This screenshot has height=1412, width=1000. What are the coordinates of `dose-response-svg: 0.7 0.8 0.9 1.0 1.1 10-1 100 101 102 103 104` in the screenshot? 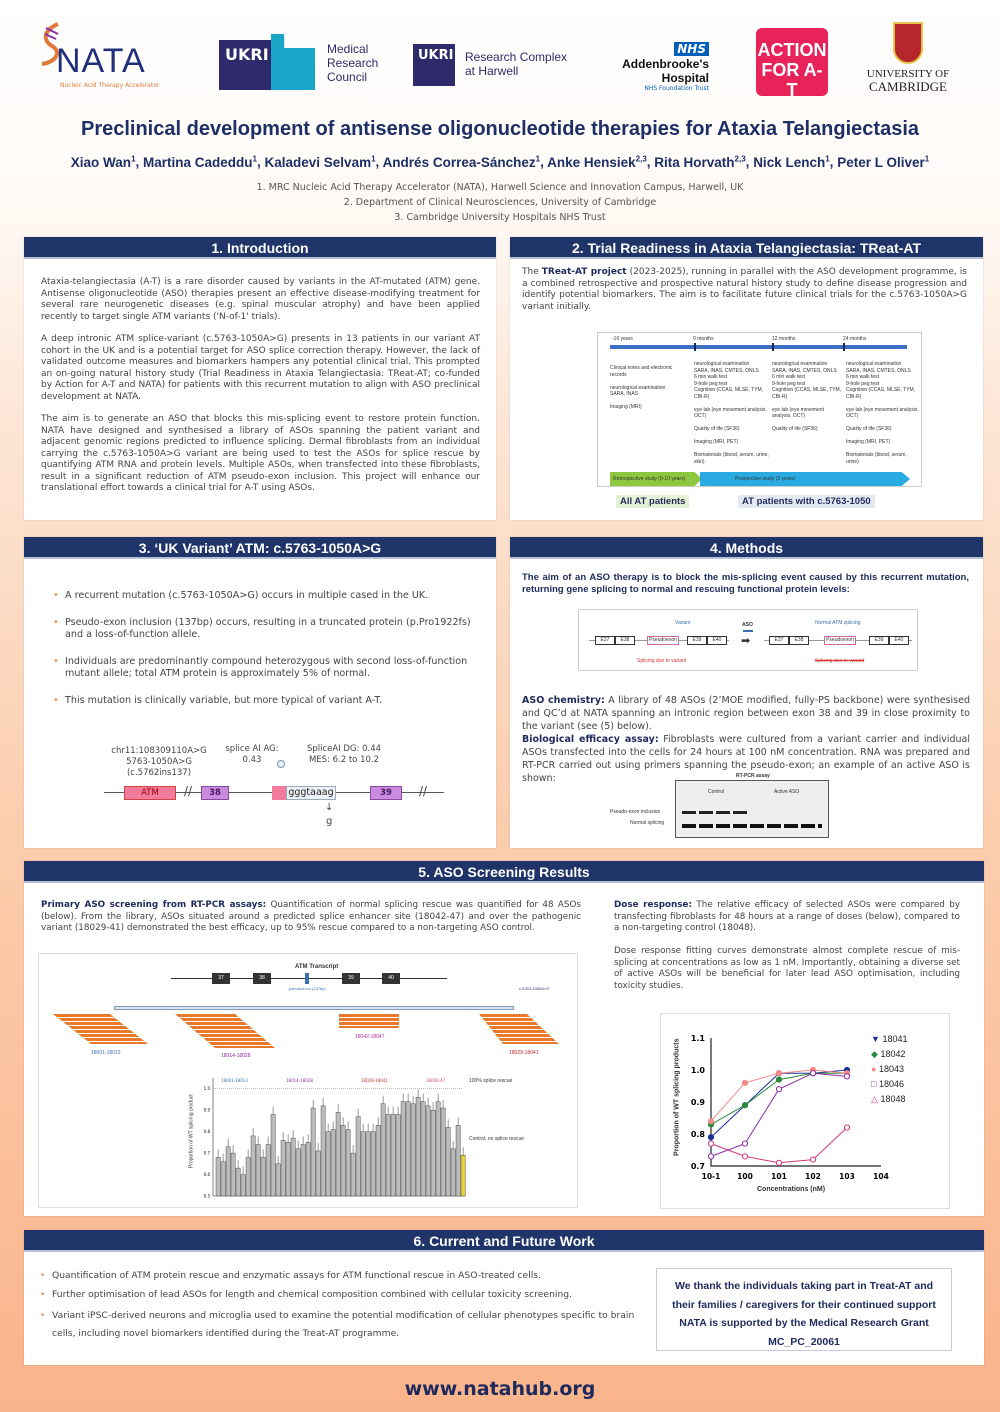 It's located at (790, 1107).